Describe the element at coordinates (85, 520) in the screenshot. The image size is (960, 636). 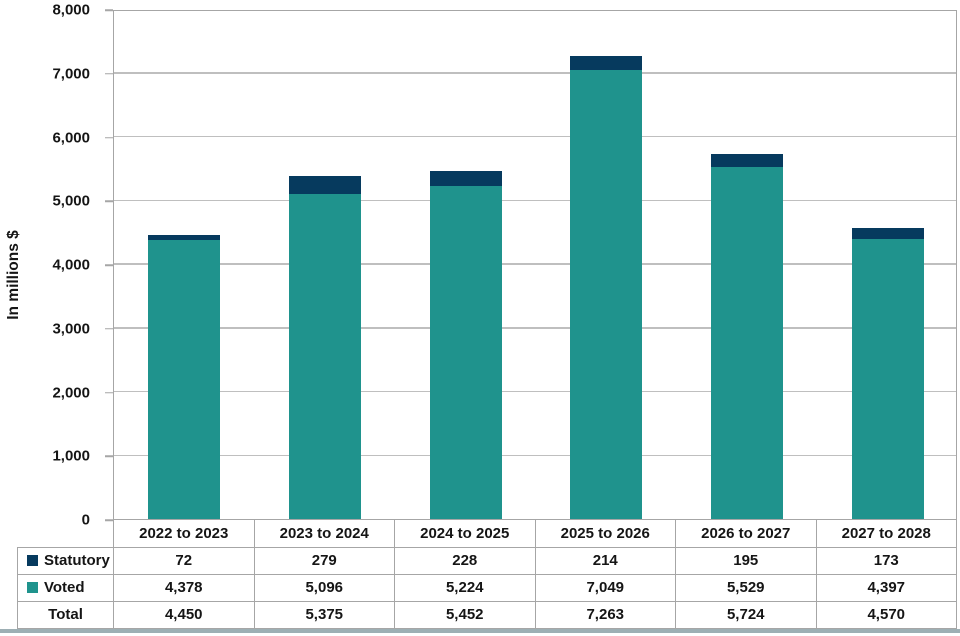
I see `y-tick-label: 0` at that location.